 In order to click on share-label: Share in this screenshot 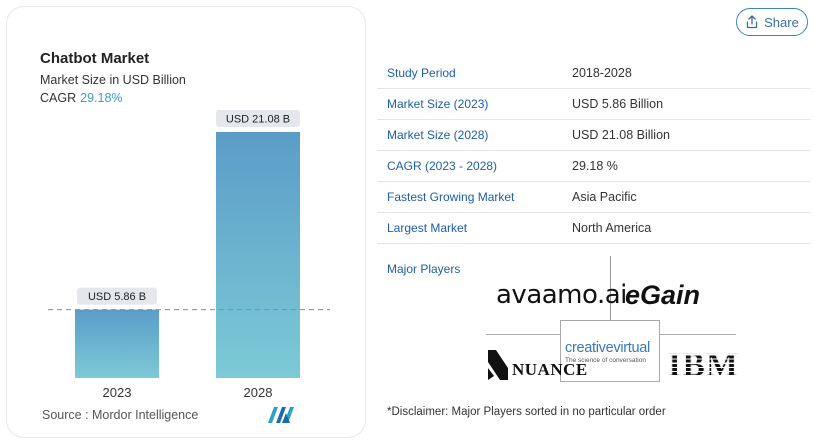, I will do `click(781, 22)`.